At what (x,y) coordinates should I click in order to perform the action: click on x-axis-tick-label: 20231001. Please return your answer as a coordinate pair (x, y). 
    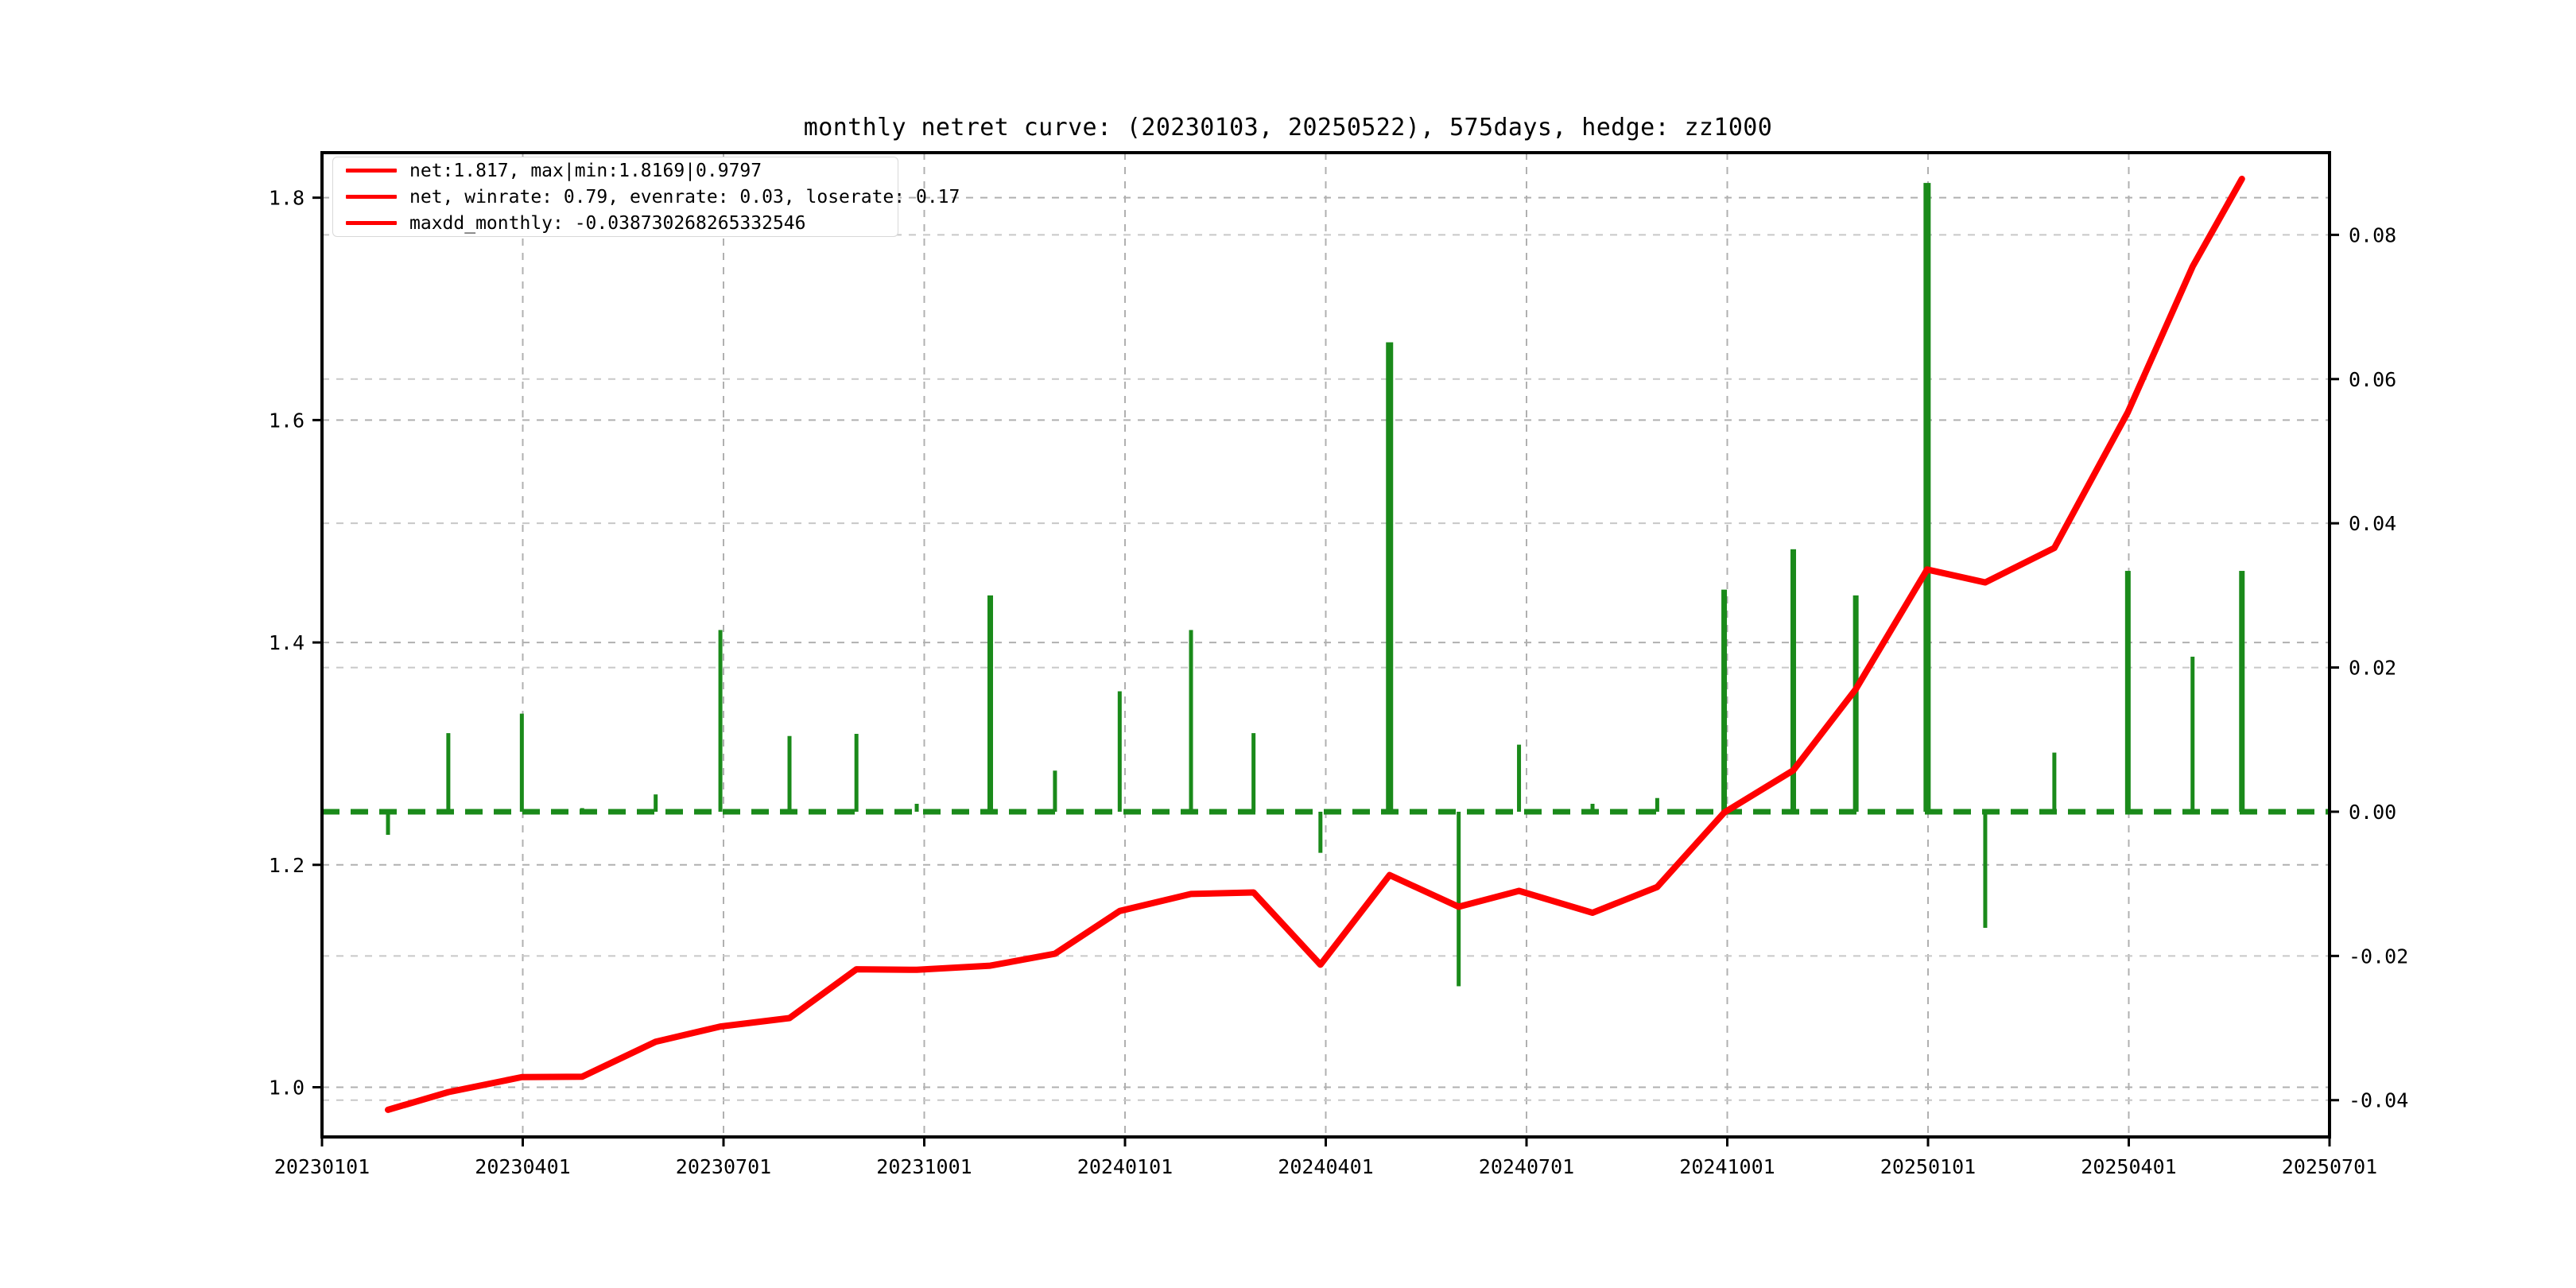
    Looking at the image, I should click on (924, 1167).